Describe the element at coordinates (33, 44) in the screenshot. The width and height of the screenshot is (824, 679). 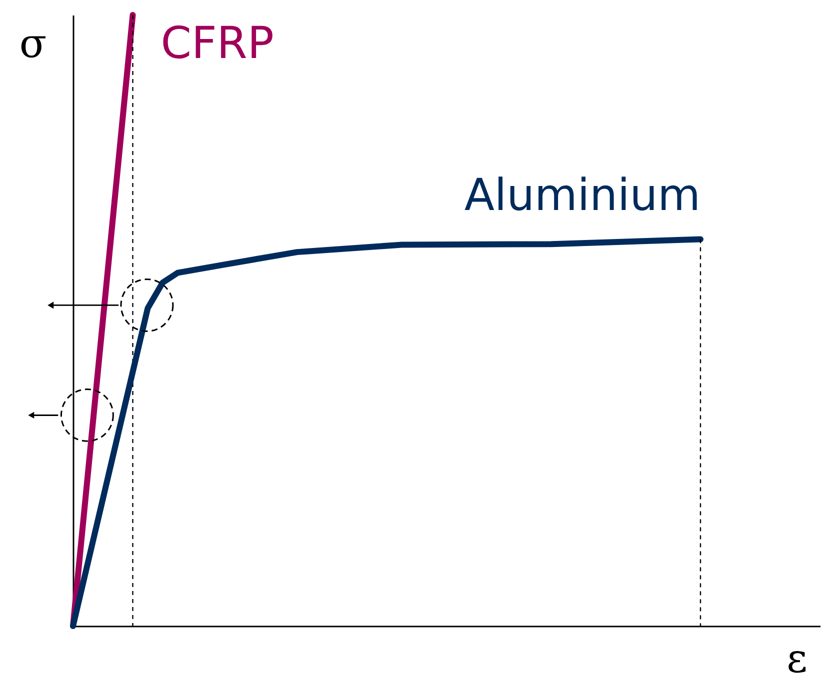
I see `text: σ` at that location.